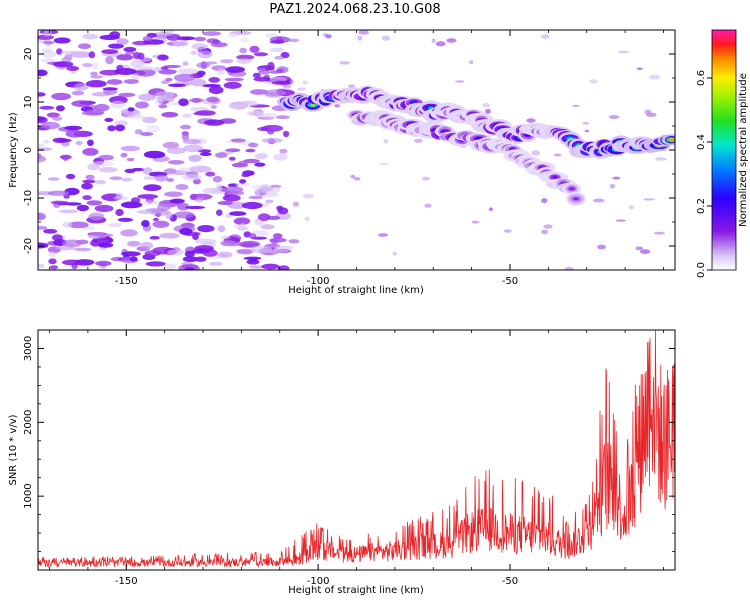  What do you see at coordinates (510, 581) in the screenshot?
I see `x-tick-label: -50` at bounding box center [510, 581].